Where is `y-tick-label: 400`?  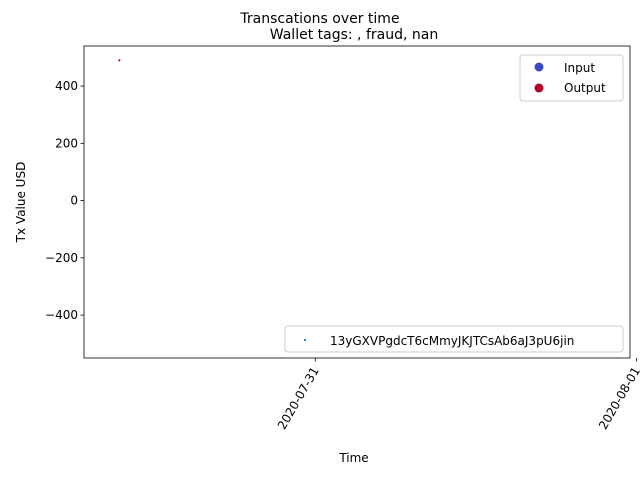 y-tick-label: 400 is located at coordinates (66, 86).